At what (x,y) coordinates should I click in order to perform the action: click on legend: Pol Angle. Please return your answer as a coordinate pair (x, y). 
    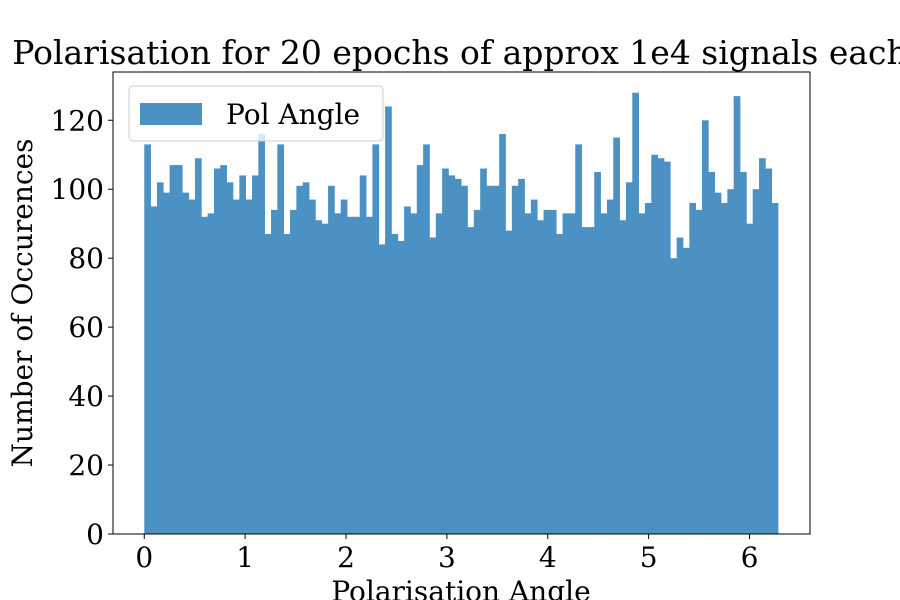
    Looking at the image, I should click on (256, 113).